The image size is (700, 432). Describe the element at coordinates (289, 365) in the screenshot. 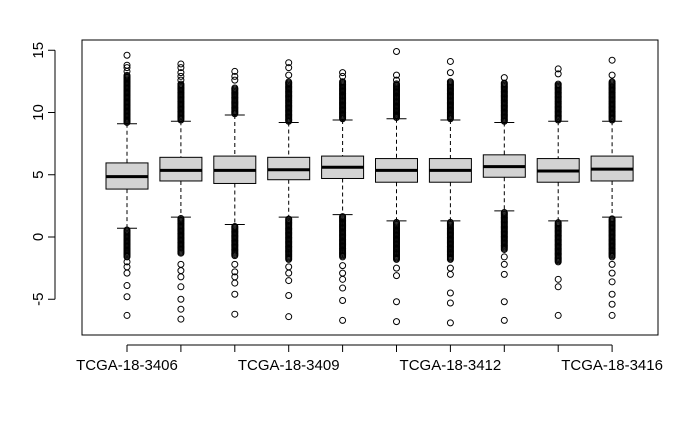

I see `x-tick-label: TCGA-18-3409` at that location.